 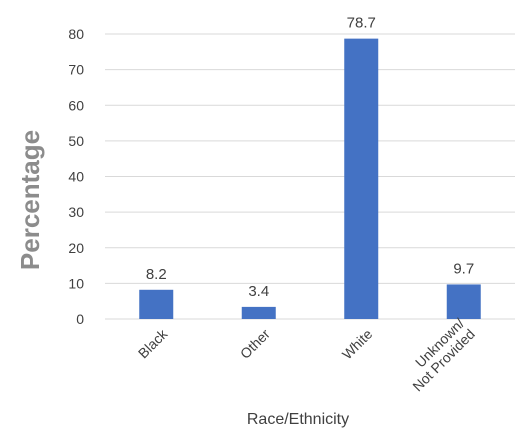 I want to click on x-axis-ticks: Black Other White Unknown/Not Provided, so click(x=306, y=354).